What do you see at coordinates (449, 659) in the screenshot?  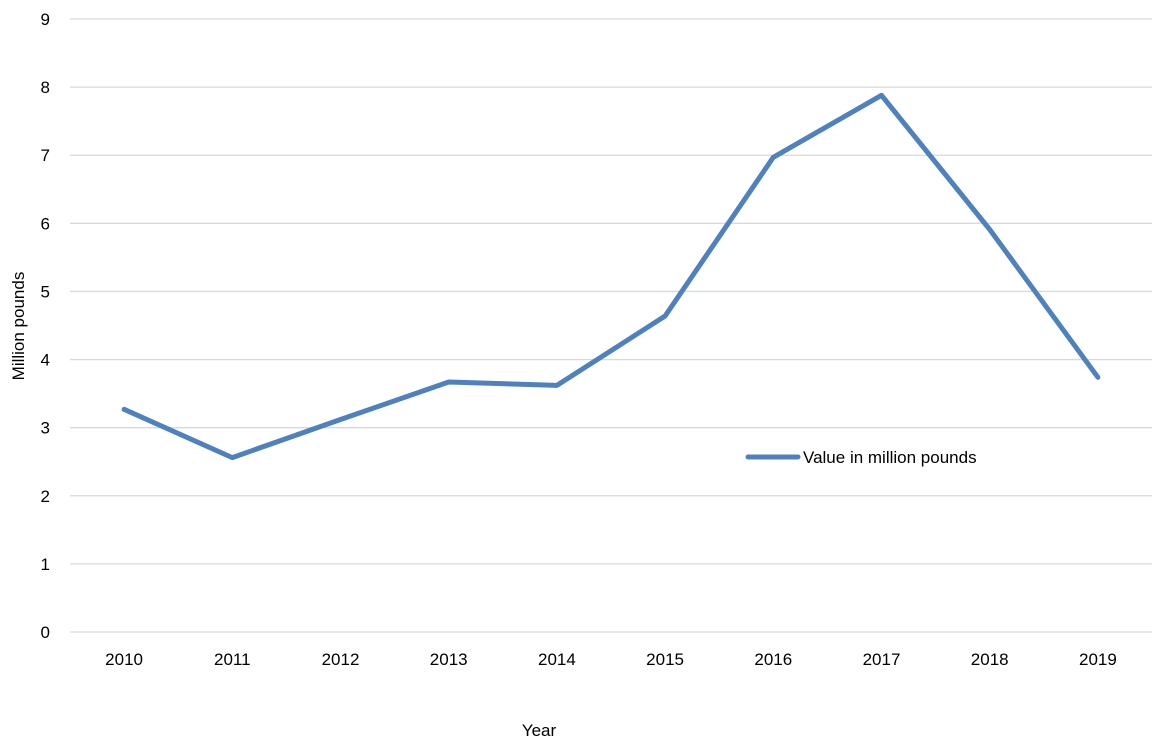 I see `x-tick-label: 2013` at bounding box center [449, 659].